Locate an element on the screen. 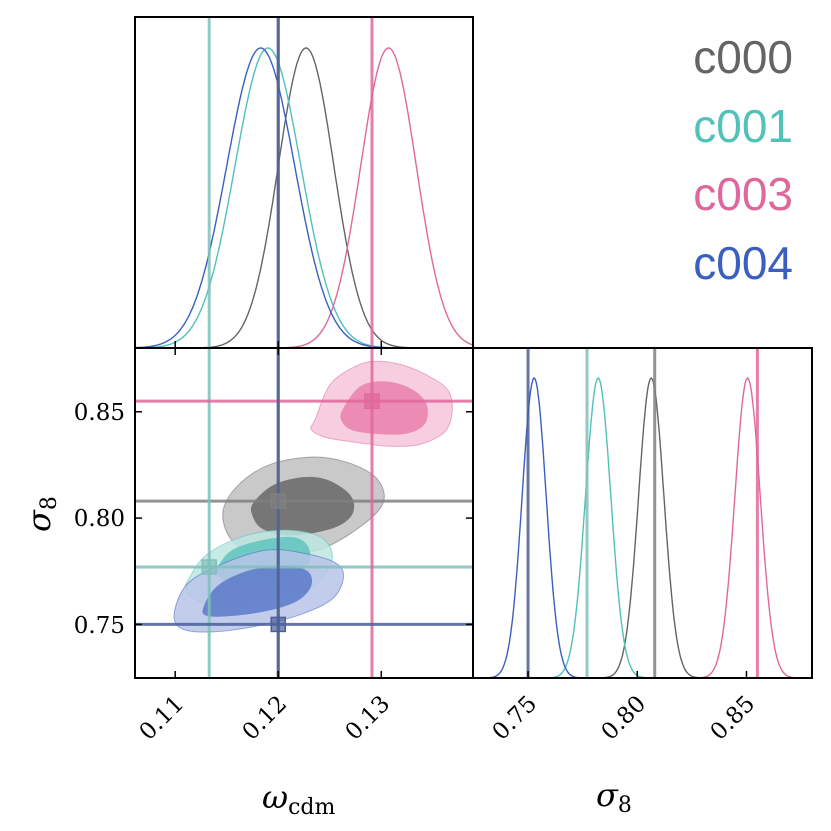 The height and width of the screenshot is (831, 831). marginal-sigma8-c001 is located at coordinates (642, 527).